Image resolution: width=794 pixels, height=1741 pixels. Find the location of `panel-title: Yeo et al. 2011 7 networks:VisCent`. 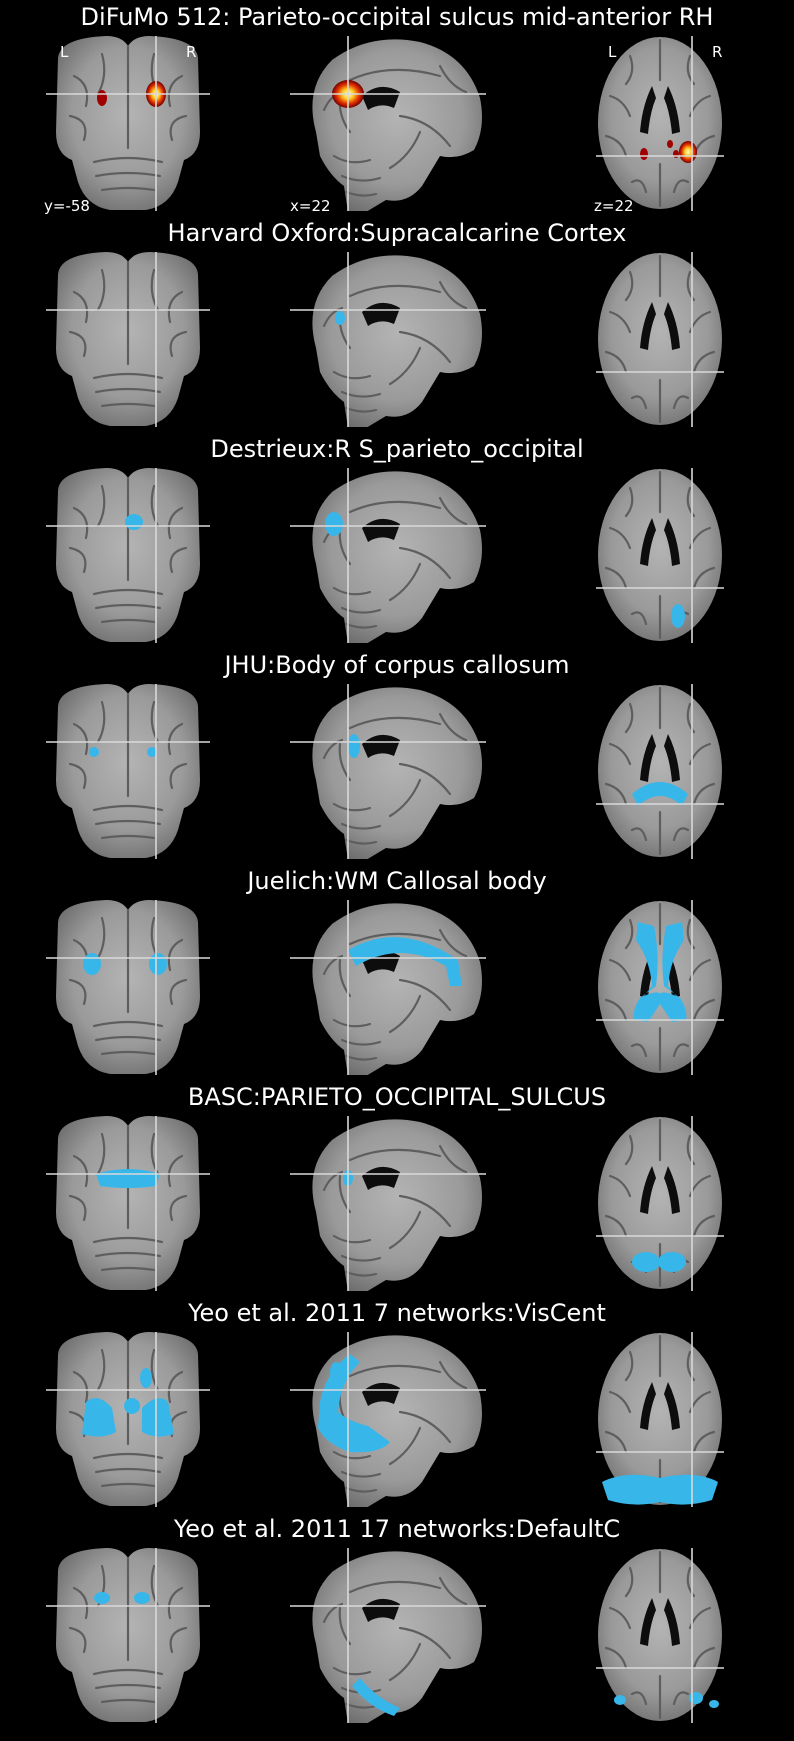

panel-title: Yeo et al. 2011 7 networks:VisCent is located at coordinates (397, 1313).